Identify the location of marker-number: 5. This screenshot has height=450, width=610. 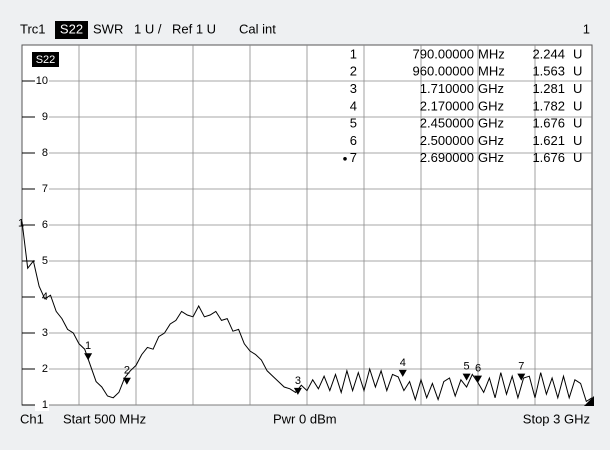
(353, 123).